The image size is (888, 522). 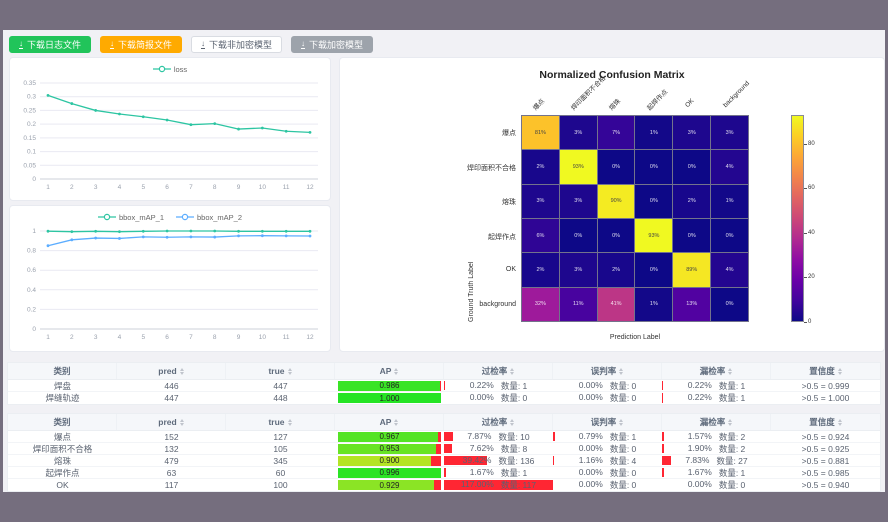 What do you see at coordinates (663, 472) in the screenshot?
I see `rate-bar` at bounding box center [663, 472].